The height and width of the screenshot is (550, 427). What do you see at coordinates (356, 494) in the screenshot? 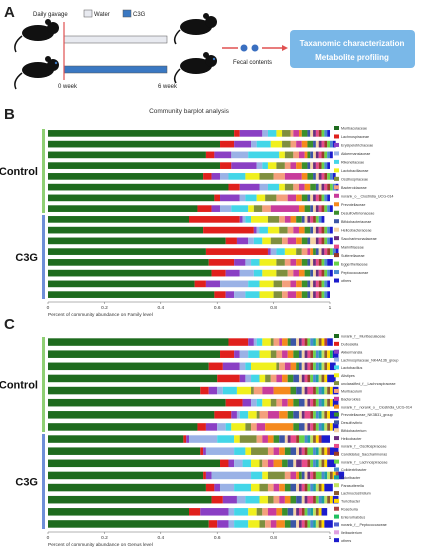
I see `legend-label: Lachnoclostridium` at bounding box center [356, 494].